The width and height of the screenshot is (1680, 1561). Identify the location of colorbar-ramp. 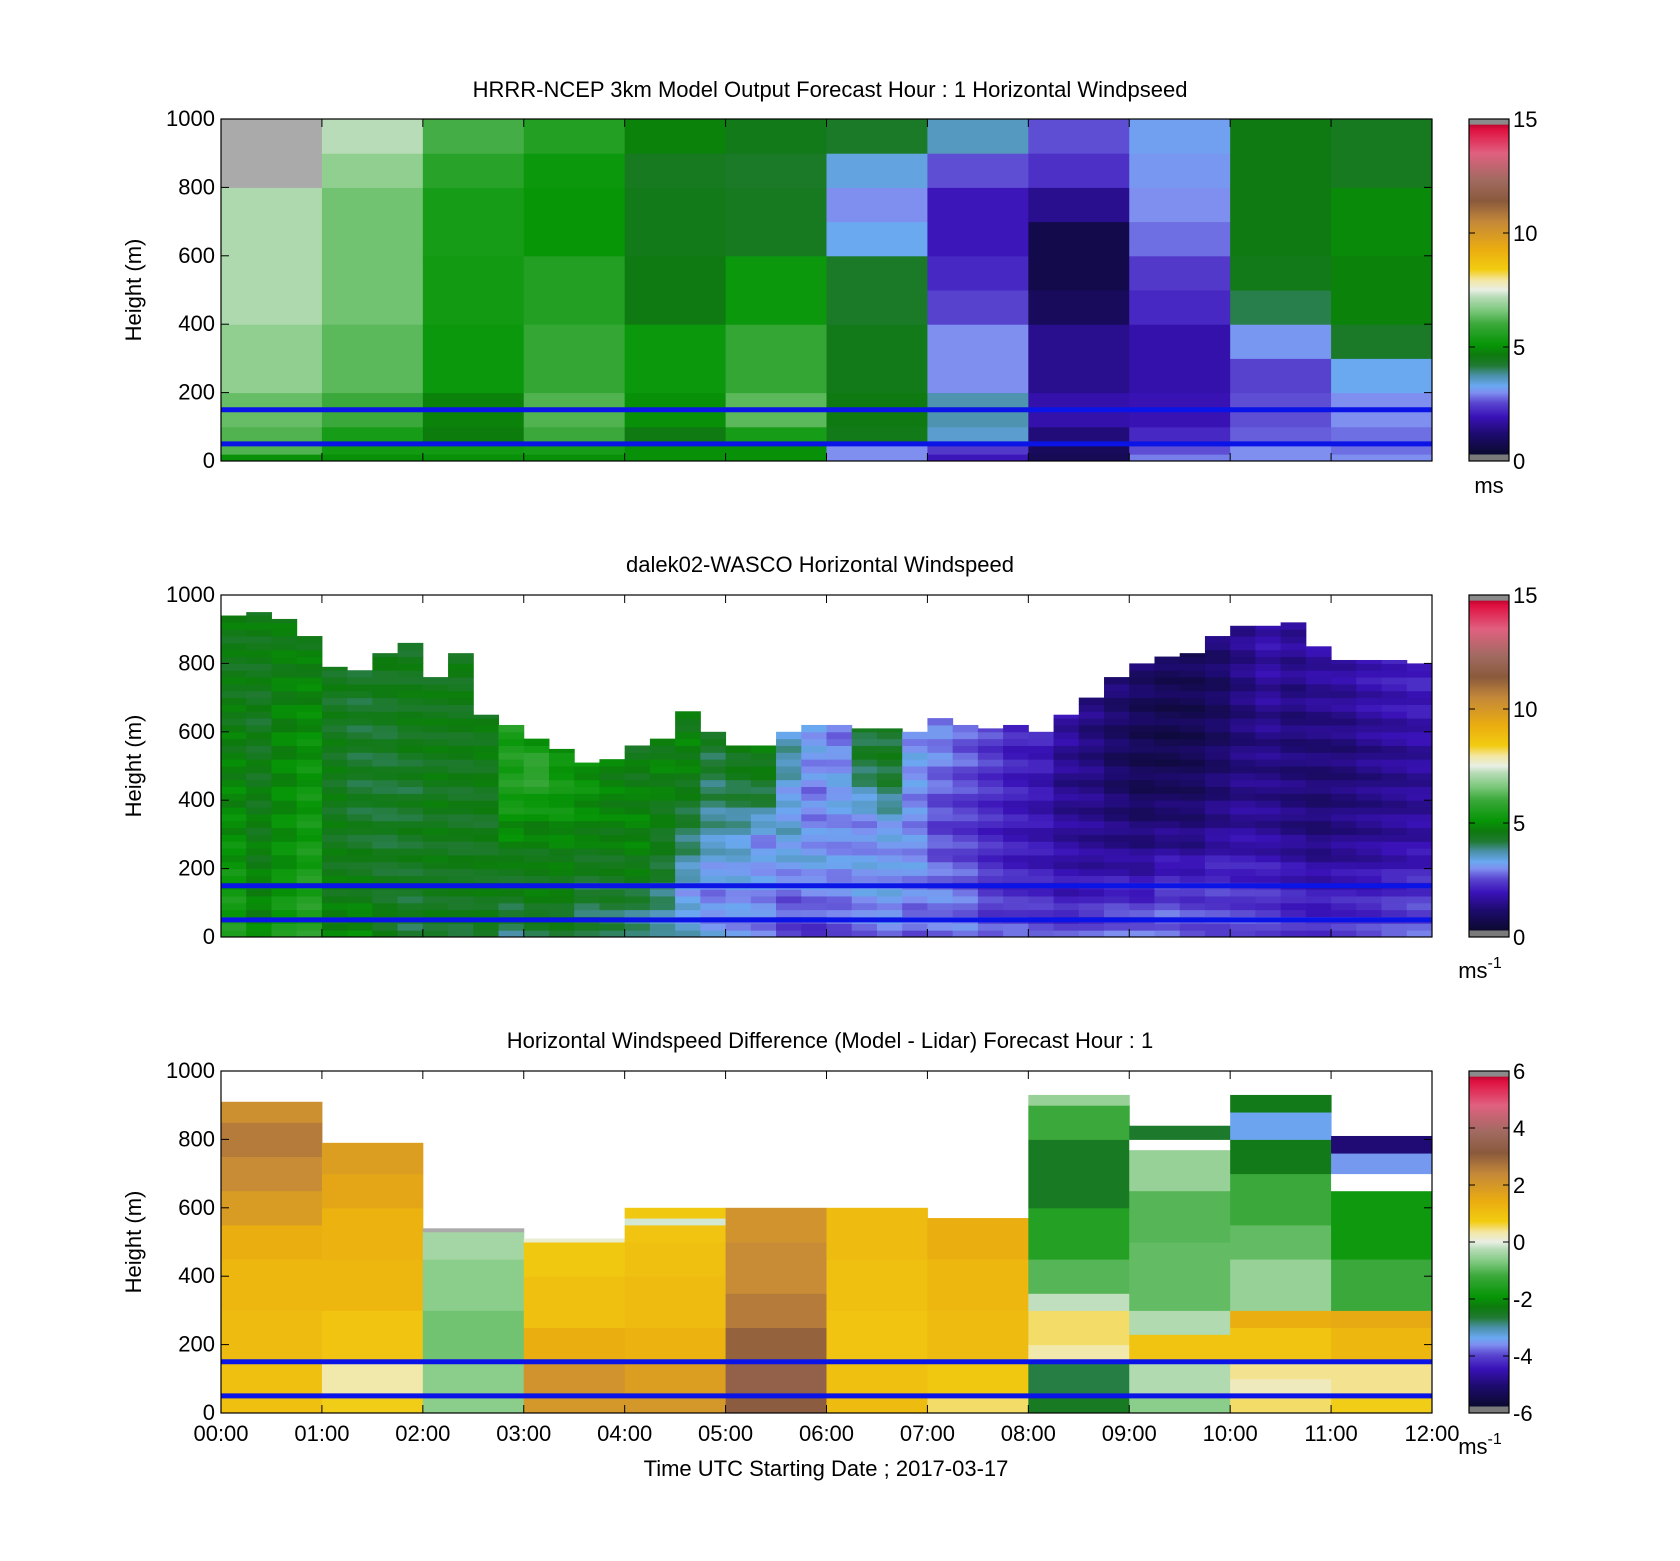
(1489, 290).